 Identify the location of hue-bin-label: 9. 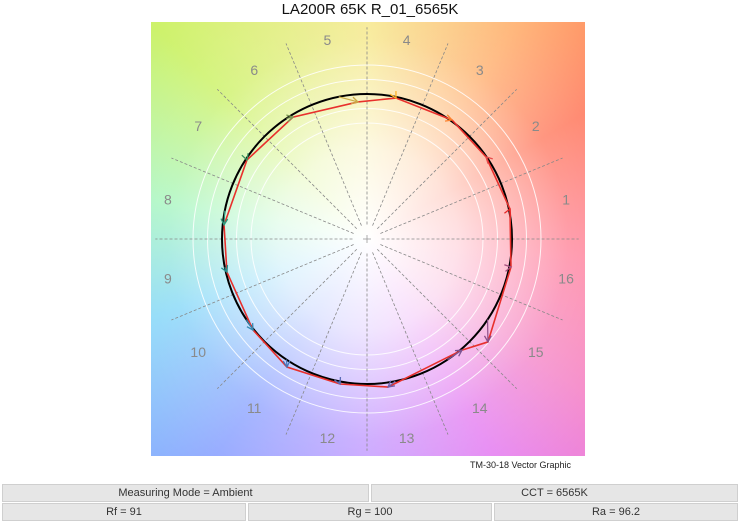
(168, 279).